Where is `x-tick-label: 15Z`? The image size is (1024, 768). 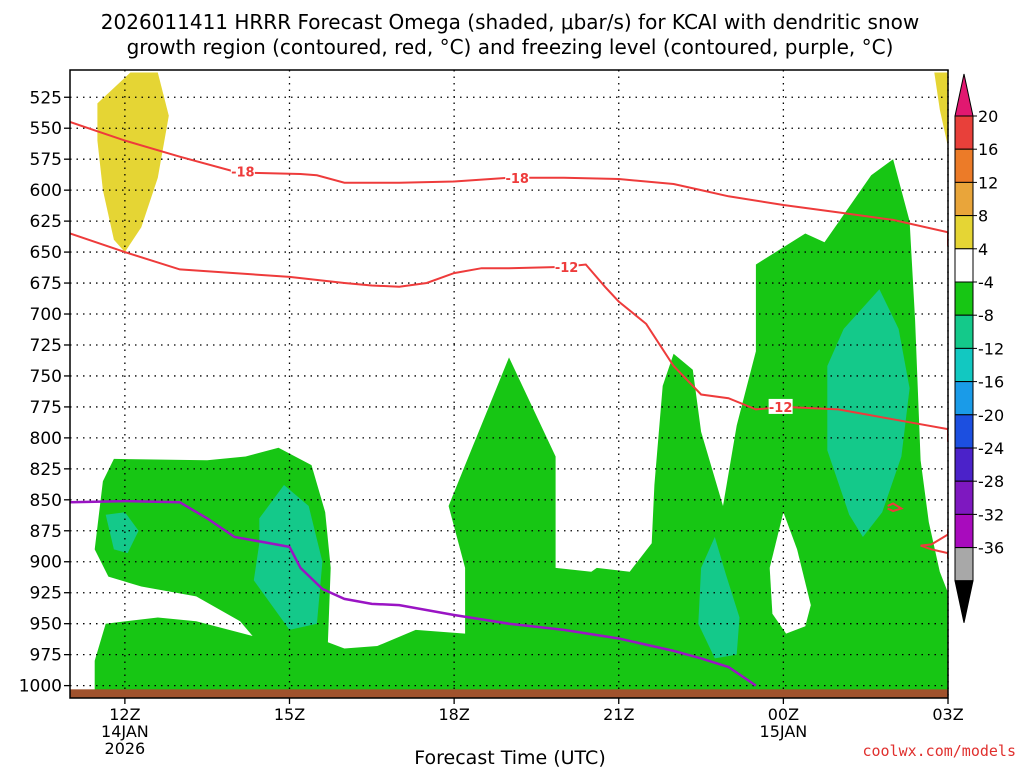
x-tick-label: 15Z is located at coordinates (289, 714).